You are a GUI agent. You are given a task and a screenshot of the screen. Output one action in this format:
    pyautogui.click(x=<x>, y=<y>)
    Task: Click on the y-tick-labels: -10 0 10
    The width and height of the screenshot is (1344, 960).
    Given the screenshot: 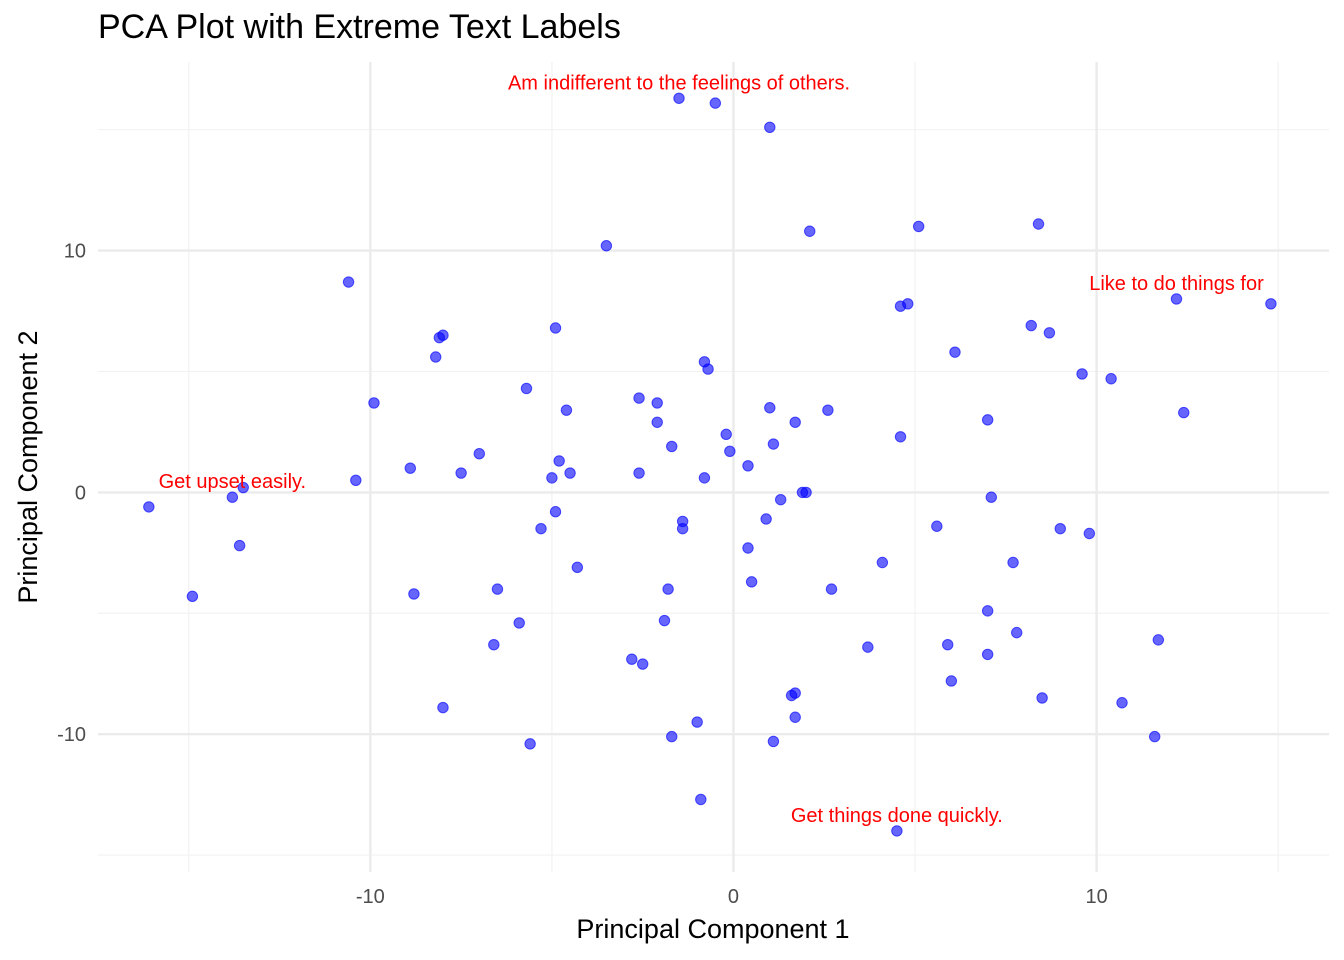 What is the action you would take?
    pyautogui.click(x=71, y=494)
    